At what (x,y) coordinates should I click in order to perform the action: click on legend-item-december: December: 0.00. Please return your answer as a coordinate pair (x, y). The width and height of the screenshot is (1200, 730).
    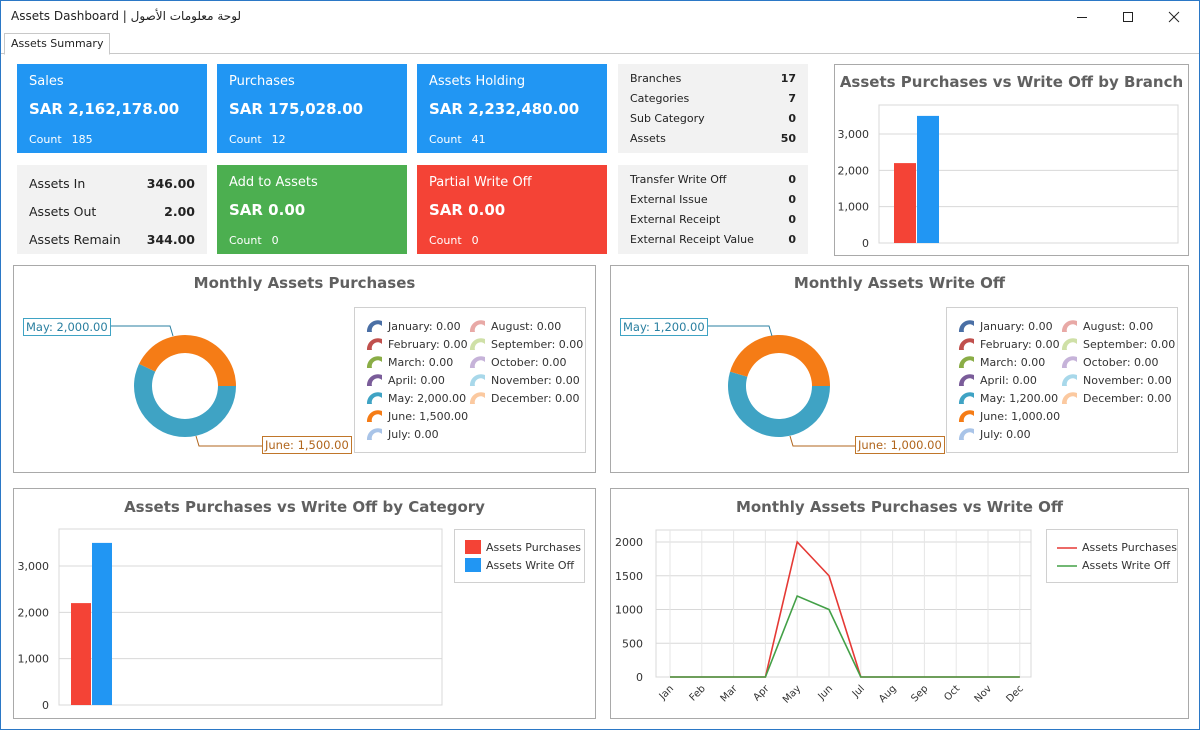
    Looking at the image, I should click on (524, 398).